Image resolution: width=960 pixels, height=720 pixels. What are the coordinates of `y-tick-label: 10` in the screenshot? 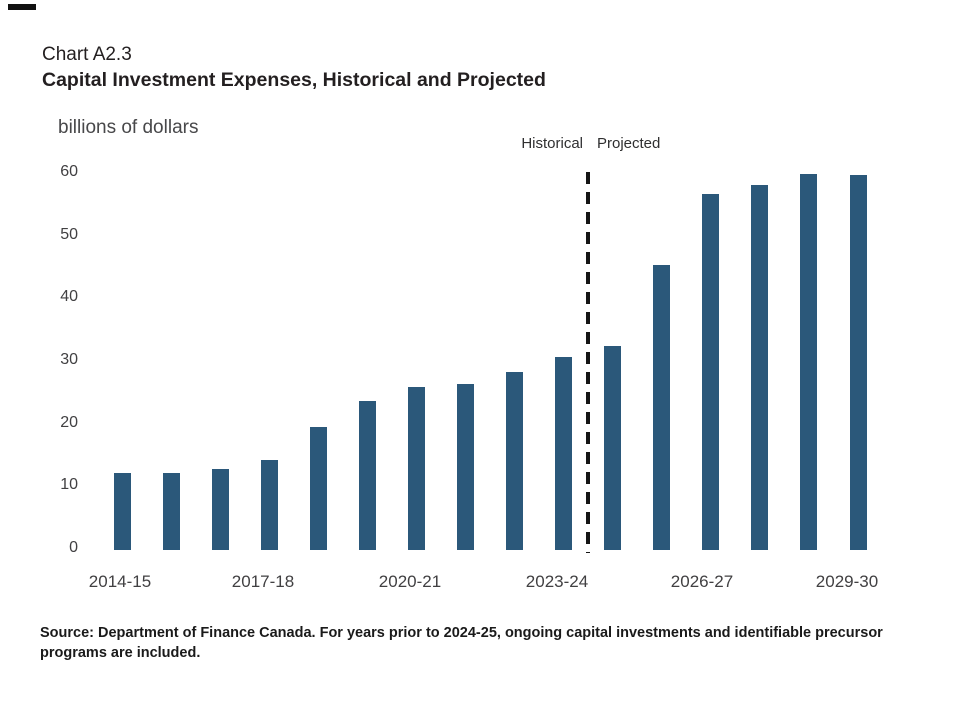 It's located at (69, 485).